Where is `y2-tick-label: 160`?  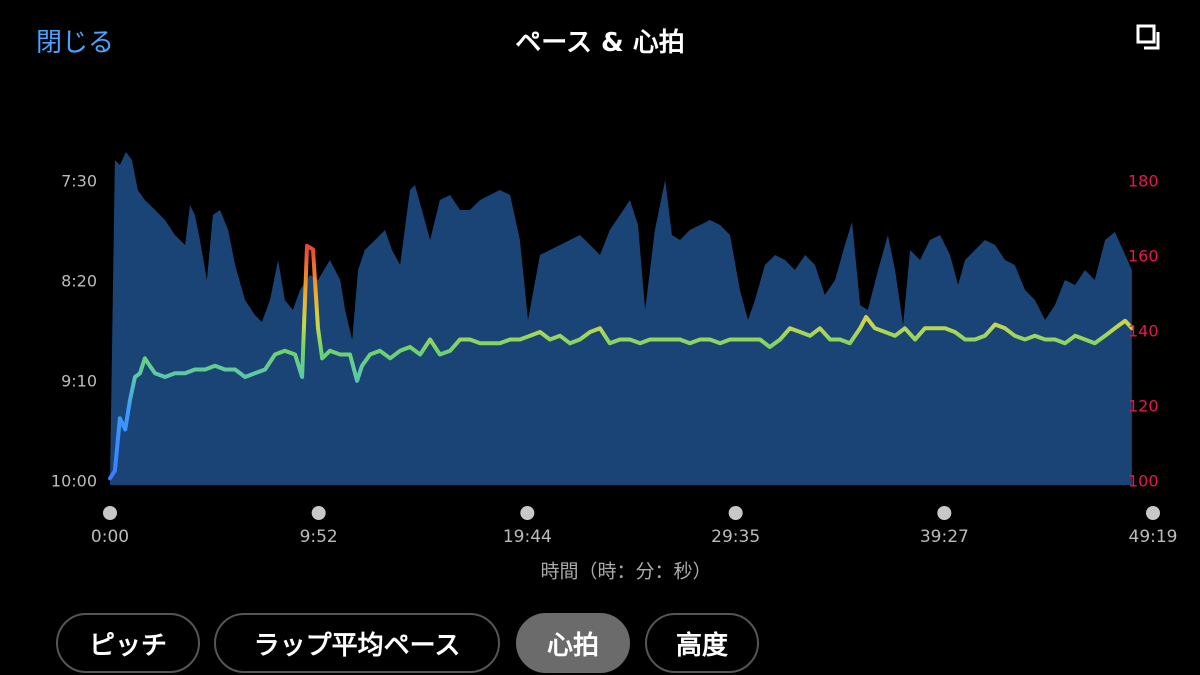
y2-tick-label: 160 is located at coordinates (1143, 256).